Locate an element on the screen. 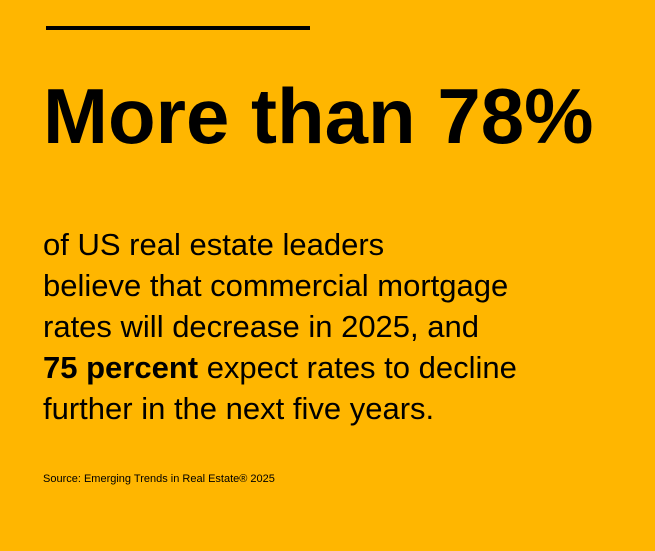 Image resolution: width=655 pixels, height=551 pixels. headline-stat: More than 78% is located at coordinates (318, 116).